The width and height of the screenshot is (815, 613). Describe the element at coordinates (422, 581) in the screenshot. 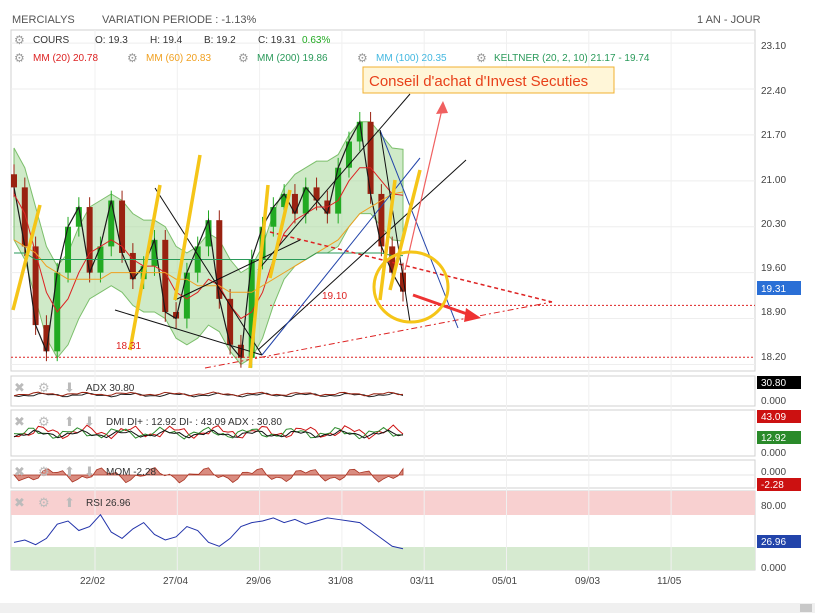

I see `x-tick: 03/11` at that location.